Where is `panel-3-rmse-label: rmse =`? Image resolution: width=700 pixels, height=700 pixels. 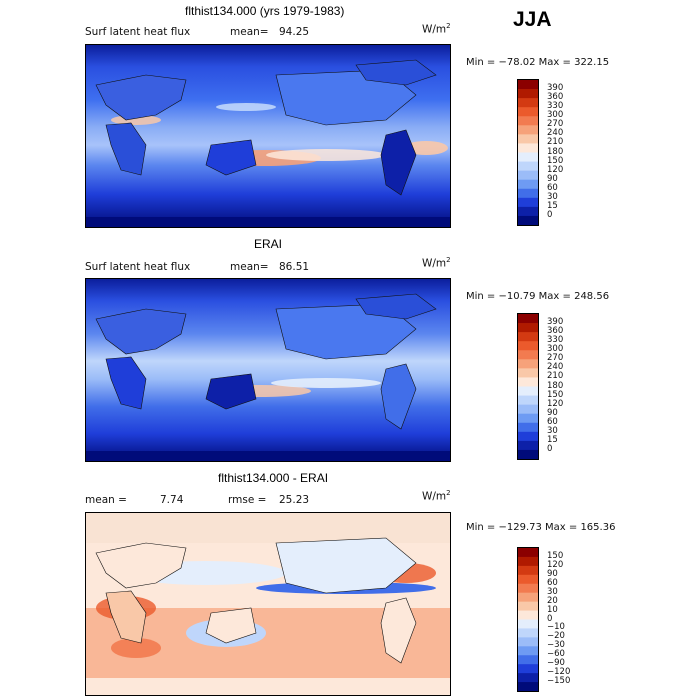 panel-3-rmse-label: rmse = is located at coordinates (247, 500).